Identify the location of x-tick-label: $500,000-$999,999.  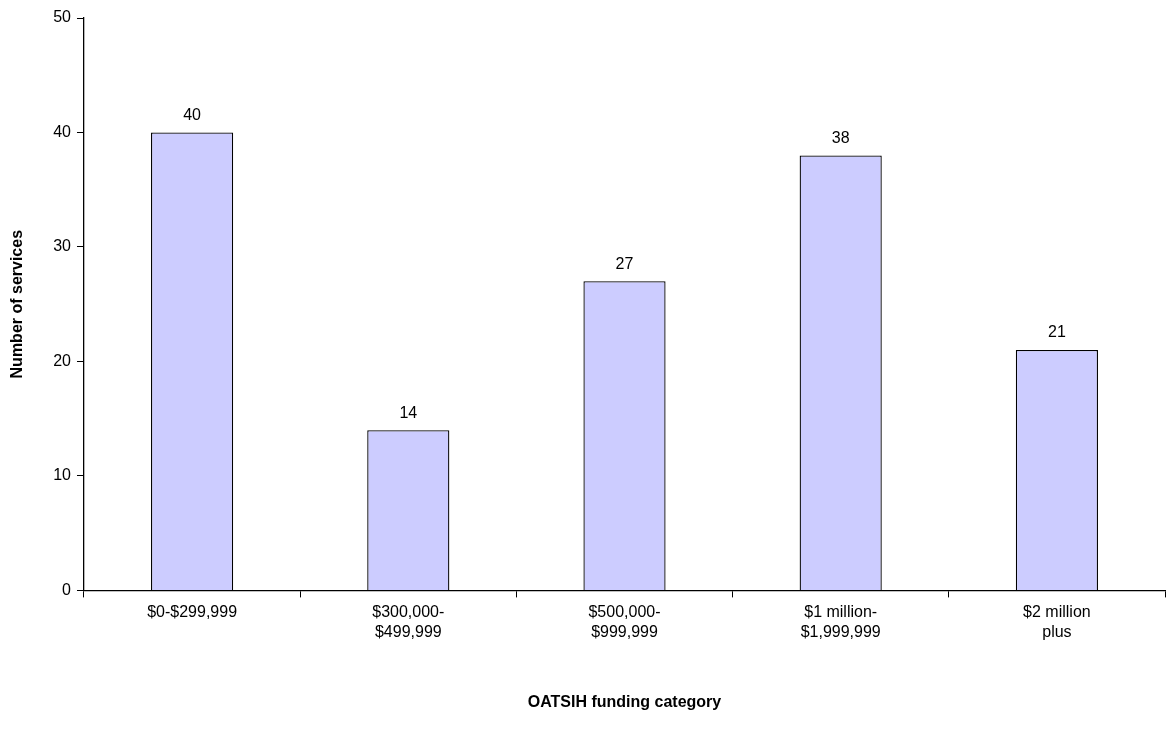
(624, 621).